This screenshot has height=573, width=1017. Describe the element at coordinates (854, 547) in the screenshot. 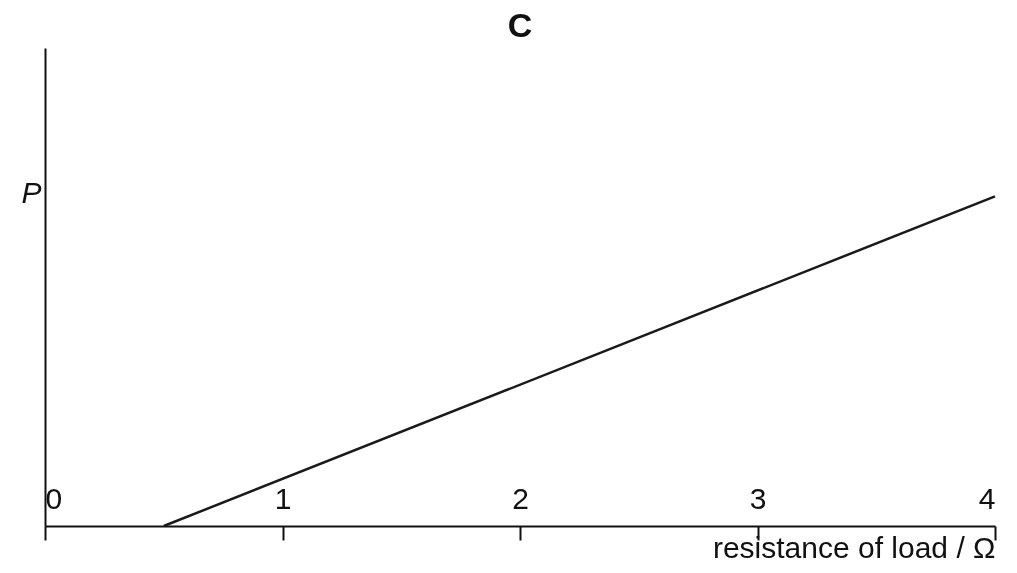

I see `x-axis-title: resistance of load / Ω` at that location.